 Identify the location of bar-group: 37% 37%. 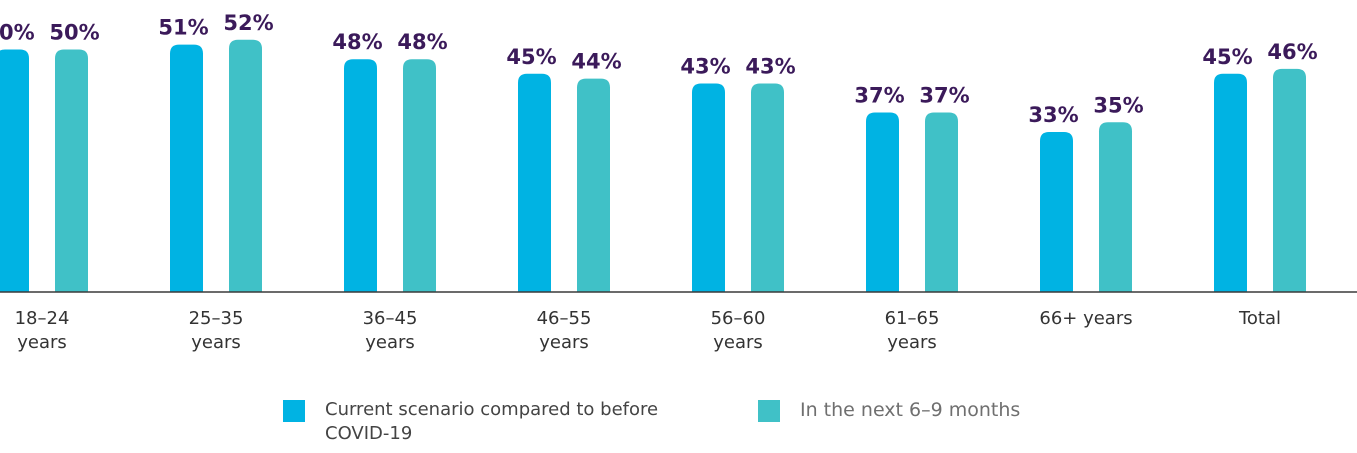
(912, 188).